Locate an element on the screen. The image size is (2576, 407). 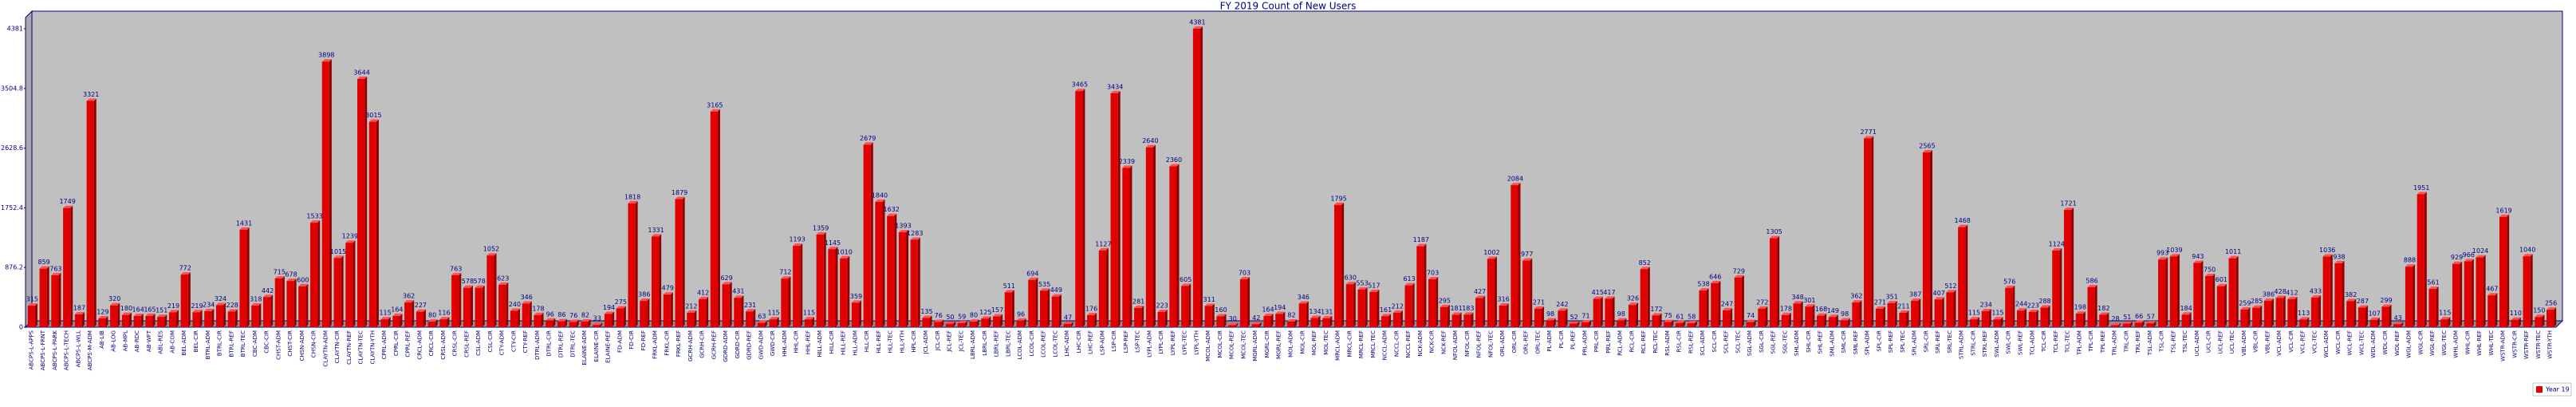
x-tick-label: NCCL-ADM is located at coordinates (1385, 345).